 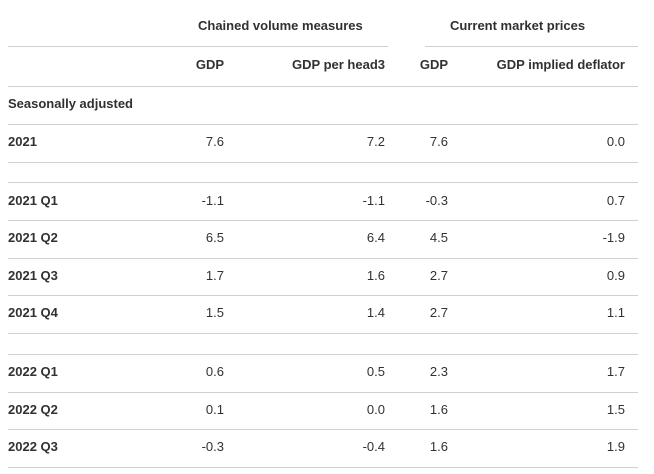 I want to click on column-header-gdp-per-head: GDP per head3, so click(x=338, y=64).